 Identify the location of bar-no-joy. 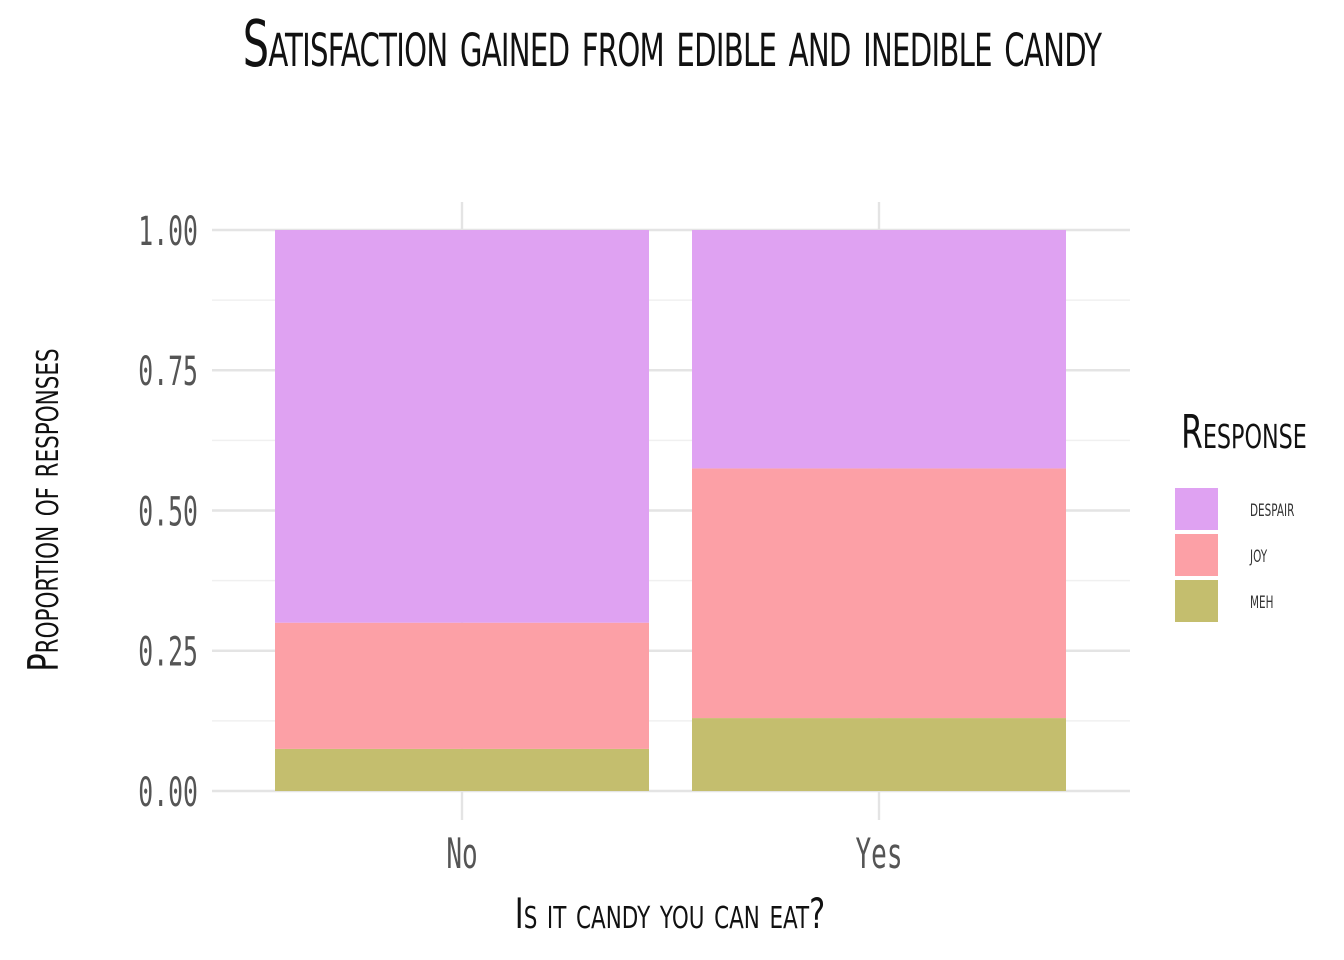
(462, 685).